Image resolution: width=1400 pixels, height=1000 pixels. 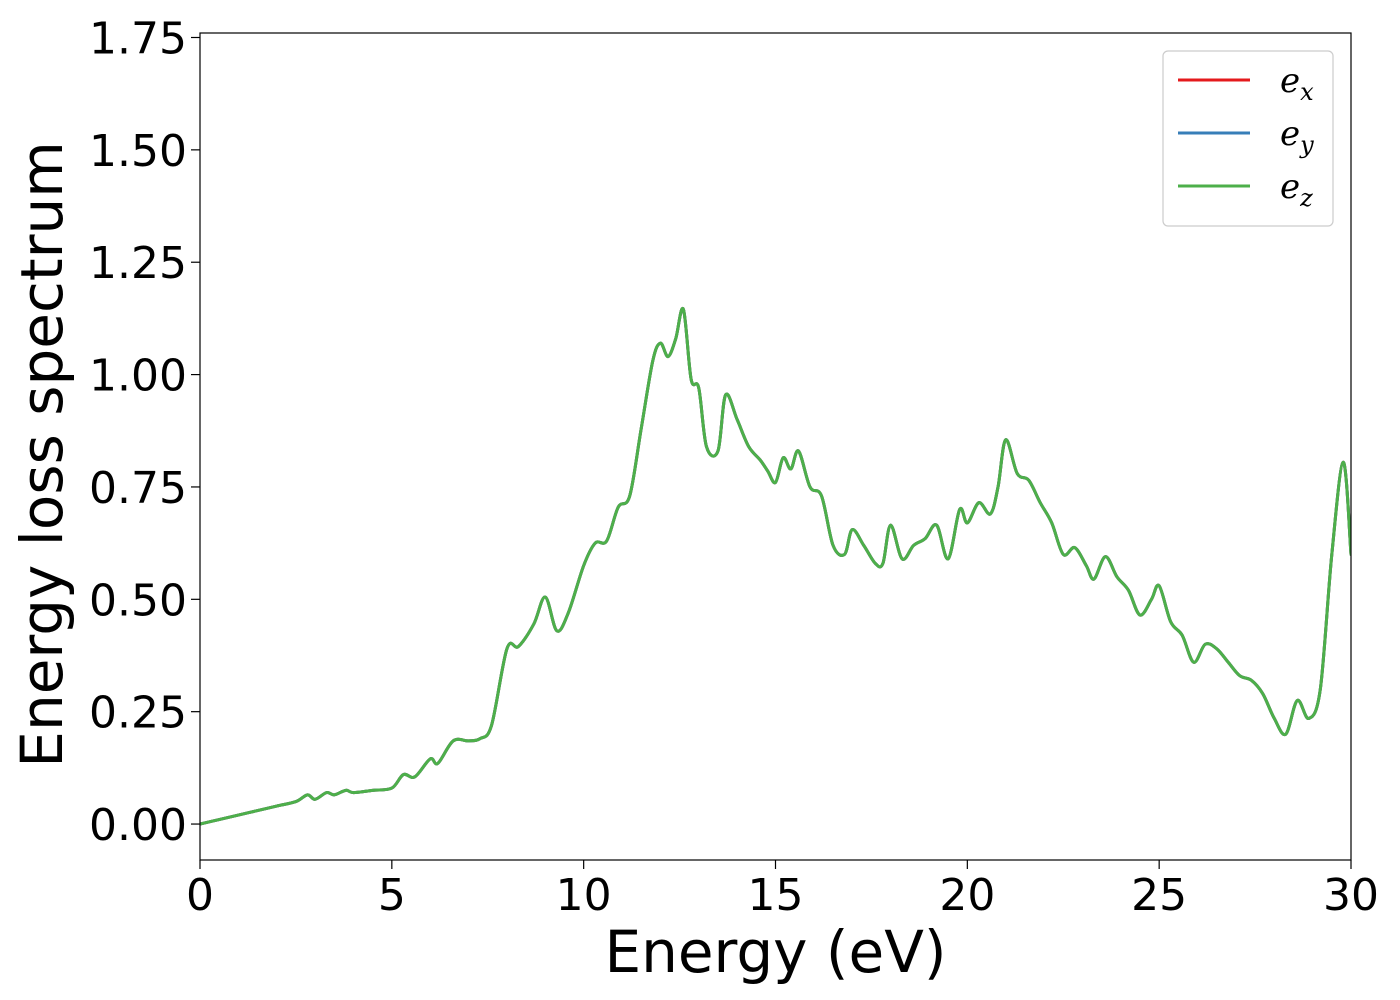 What do you see at coordinates (138, 263) in the screenshot?
I see `y-tick-label: 1.25` at bounding box center [138, 263].